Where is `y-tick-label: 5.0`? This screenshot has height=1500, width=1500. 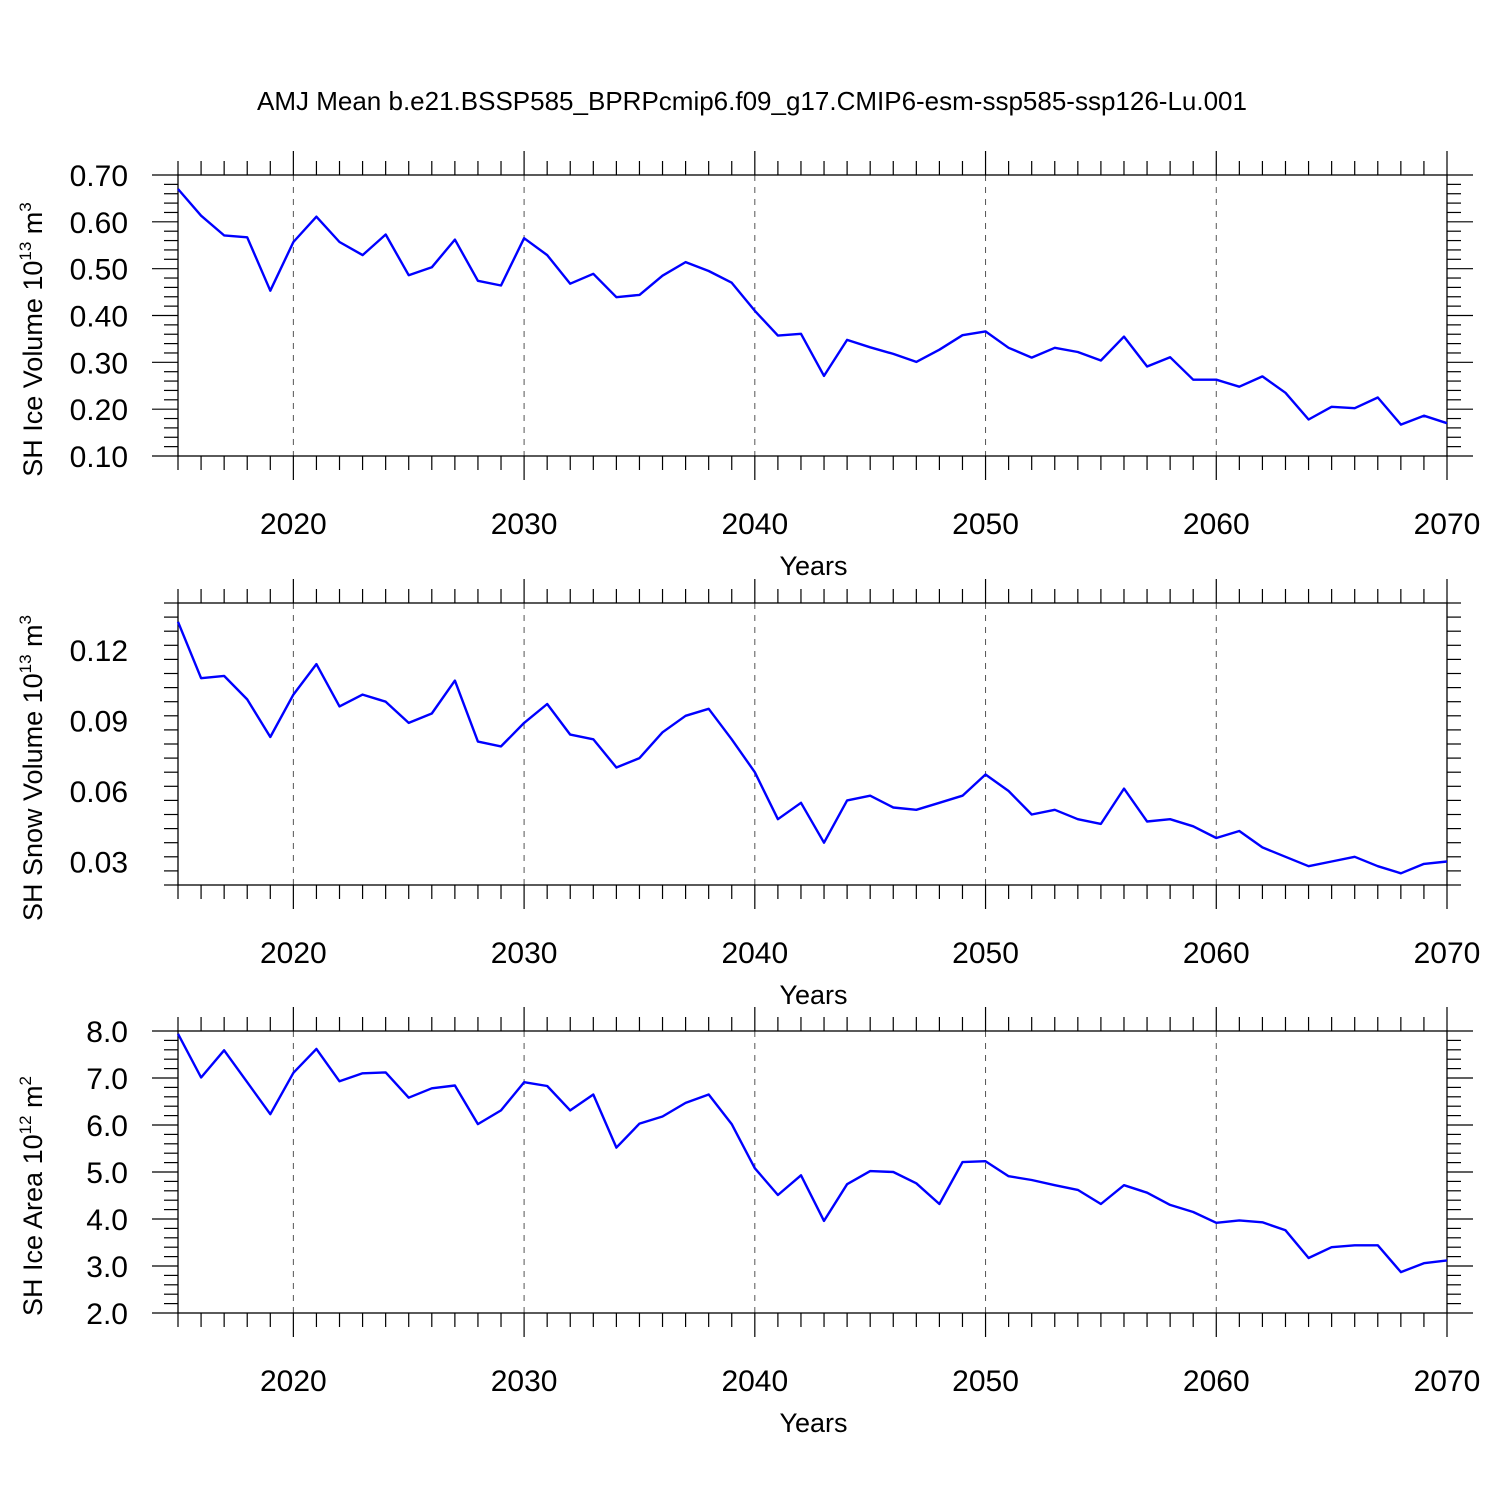
y-tick-label: 5.0 is located at coordinates (107, 1173).